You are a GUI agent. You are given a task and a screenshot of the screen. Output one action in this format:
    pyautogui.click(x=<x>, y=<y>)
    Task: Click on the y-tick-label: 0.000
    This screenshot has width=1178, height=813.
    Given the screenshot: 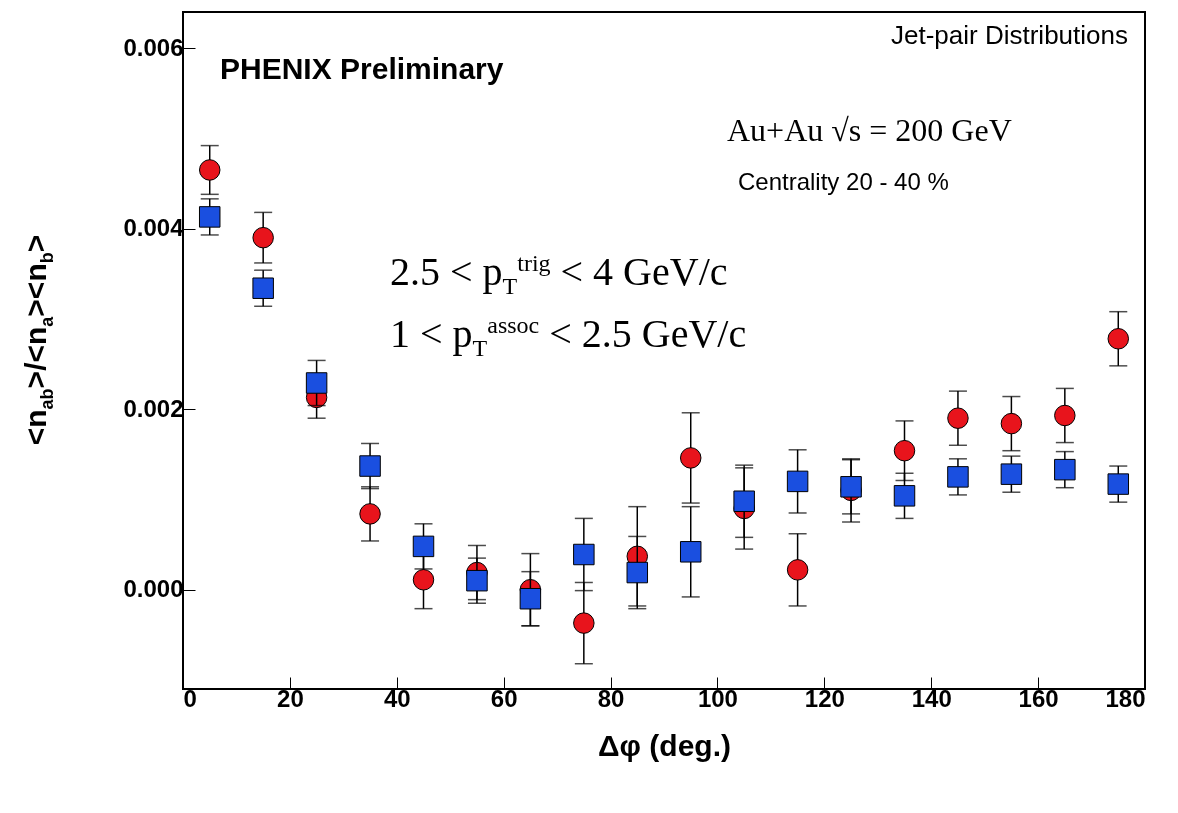 What is the action you would take?
    pyautogui.click(x=153, y=589)
    